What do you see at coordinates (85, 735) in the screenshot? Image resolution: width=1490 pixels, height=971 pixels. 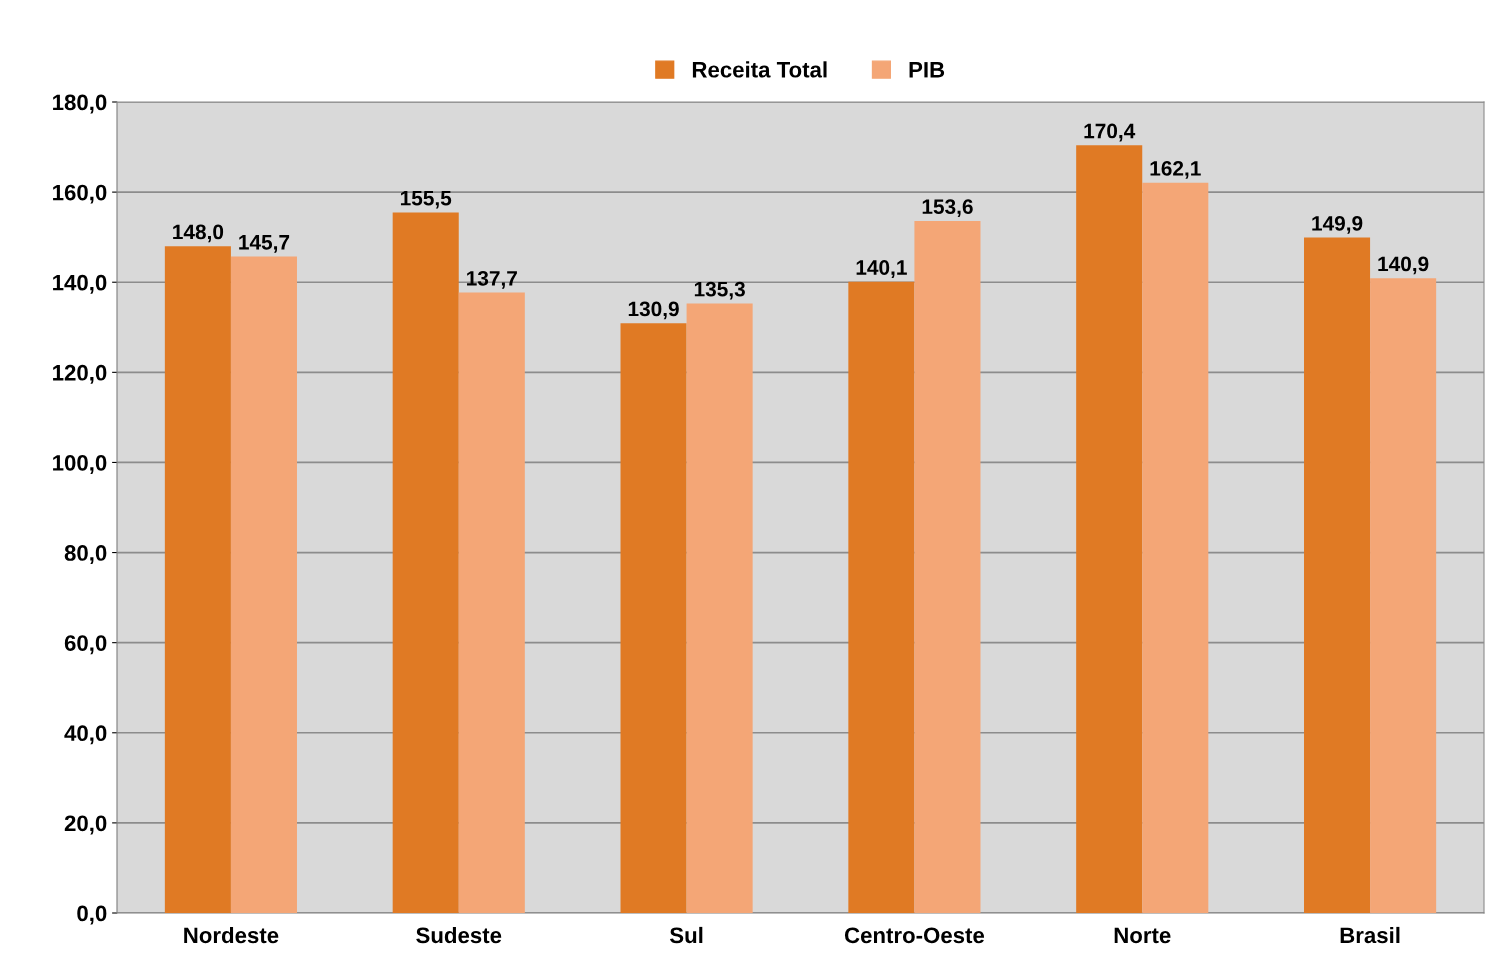 I see `y-tick-label: 40,0` at bounding box center [85, 735].